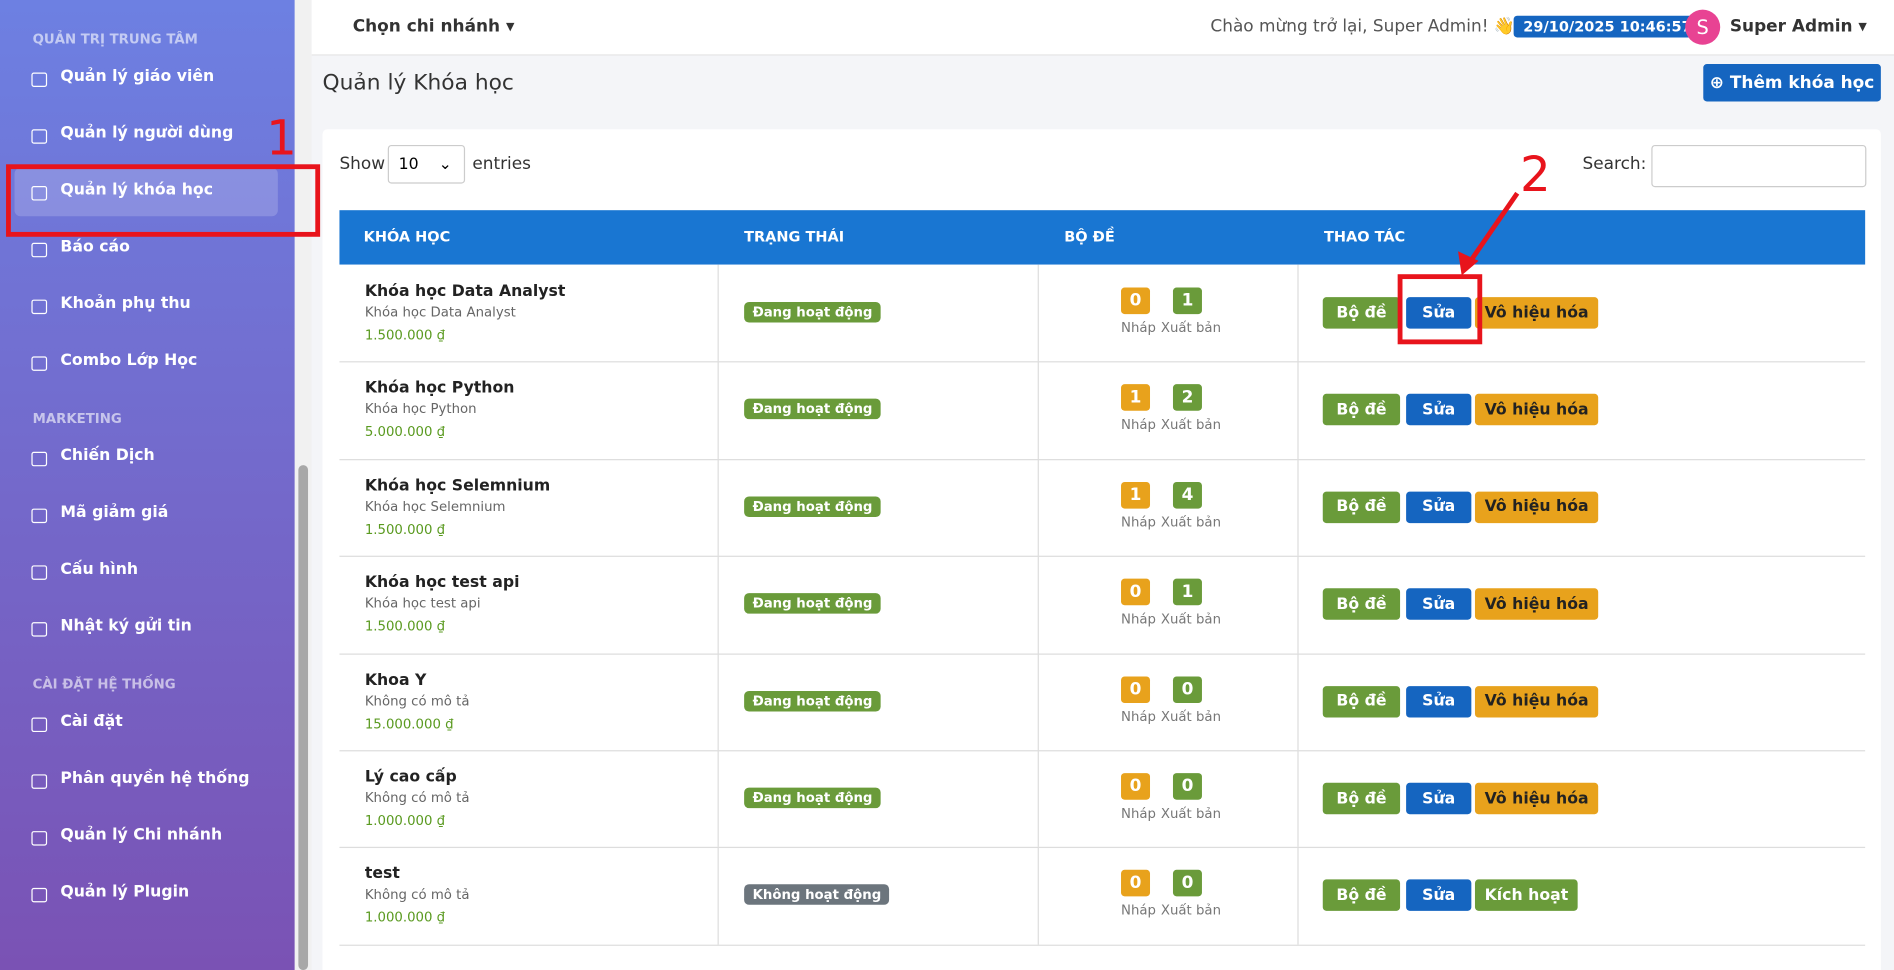 Image resolution: width=1894 pixels, height=970 pixels. I want to click on menu-item: Chiến Dịch, so click(107, 456).